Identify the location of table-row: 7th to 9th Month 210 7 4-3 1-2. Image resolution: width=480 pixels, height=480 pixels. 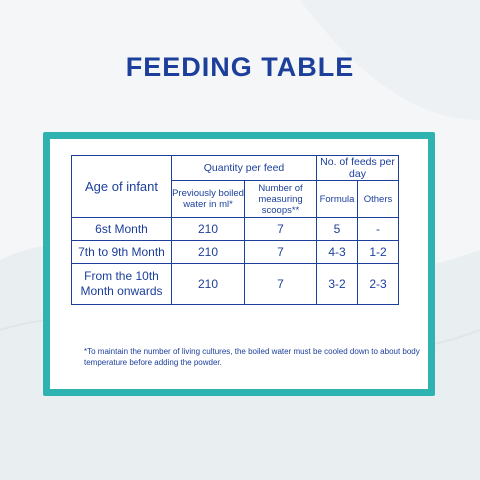
(235, 252).